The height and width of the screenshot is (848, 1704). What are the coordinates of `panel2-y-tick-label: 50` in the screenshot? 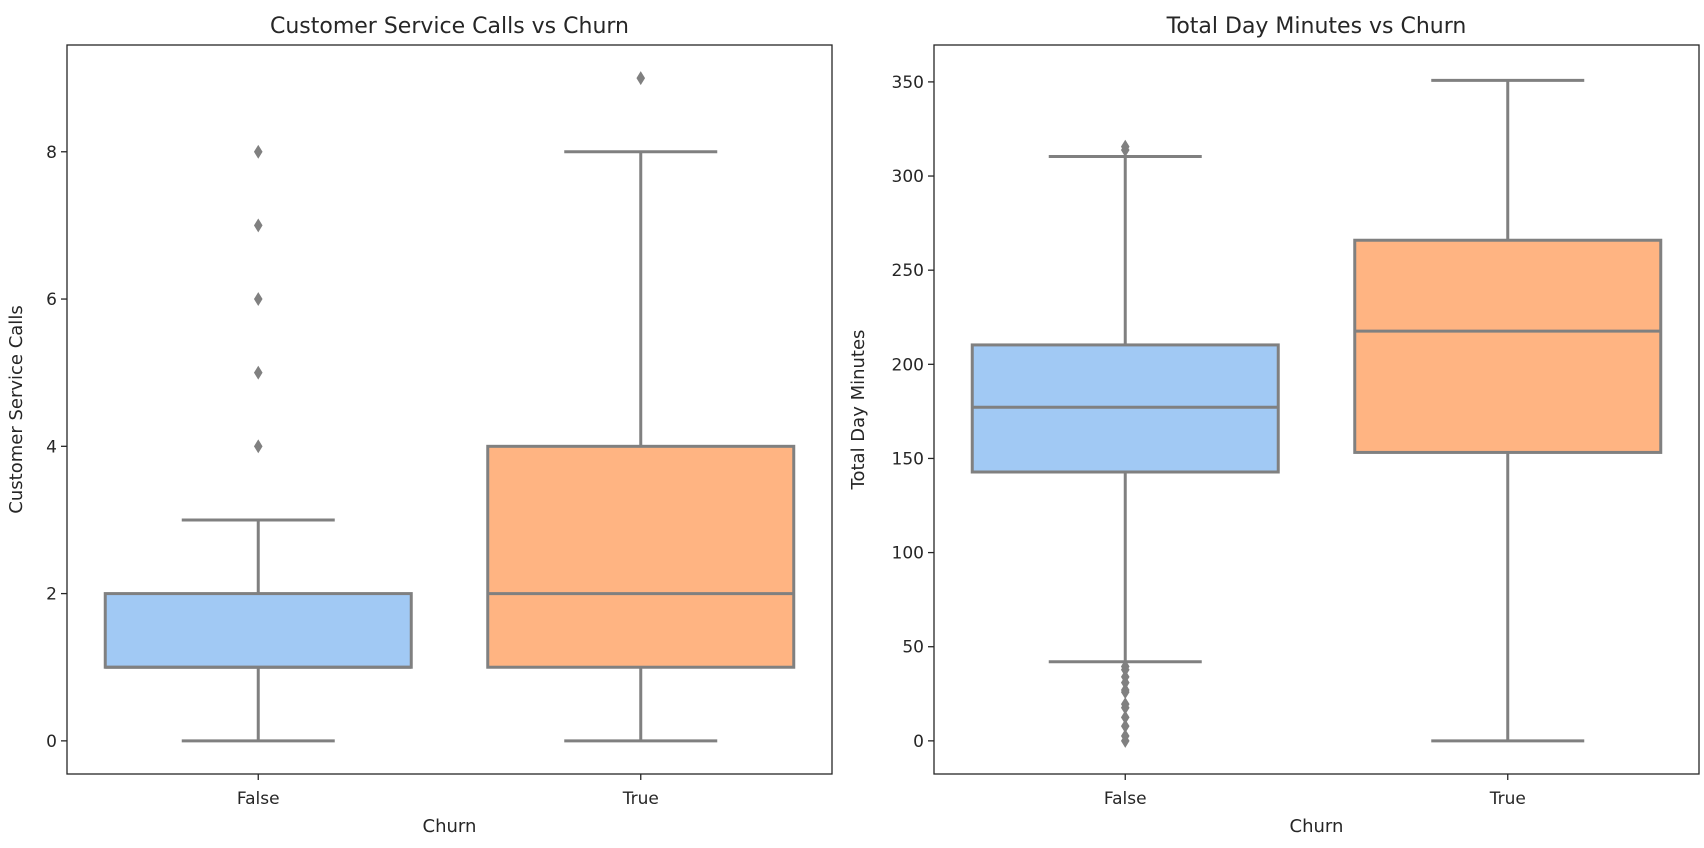 It's located at (913, 648).